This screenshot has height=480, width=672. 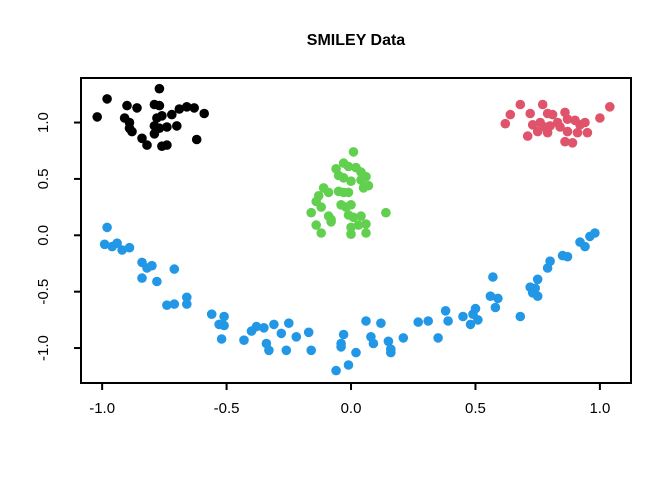 I want to click on y-tick-label: -0.5, so click(x=43, y=292).